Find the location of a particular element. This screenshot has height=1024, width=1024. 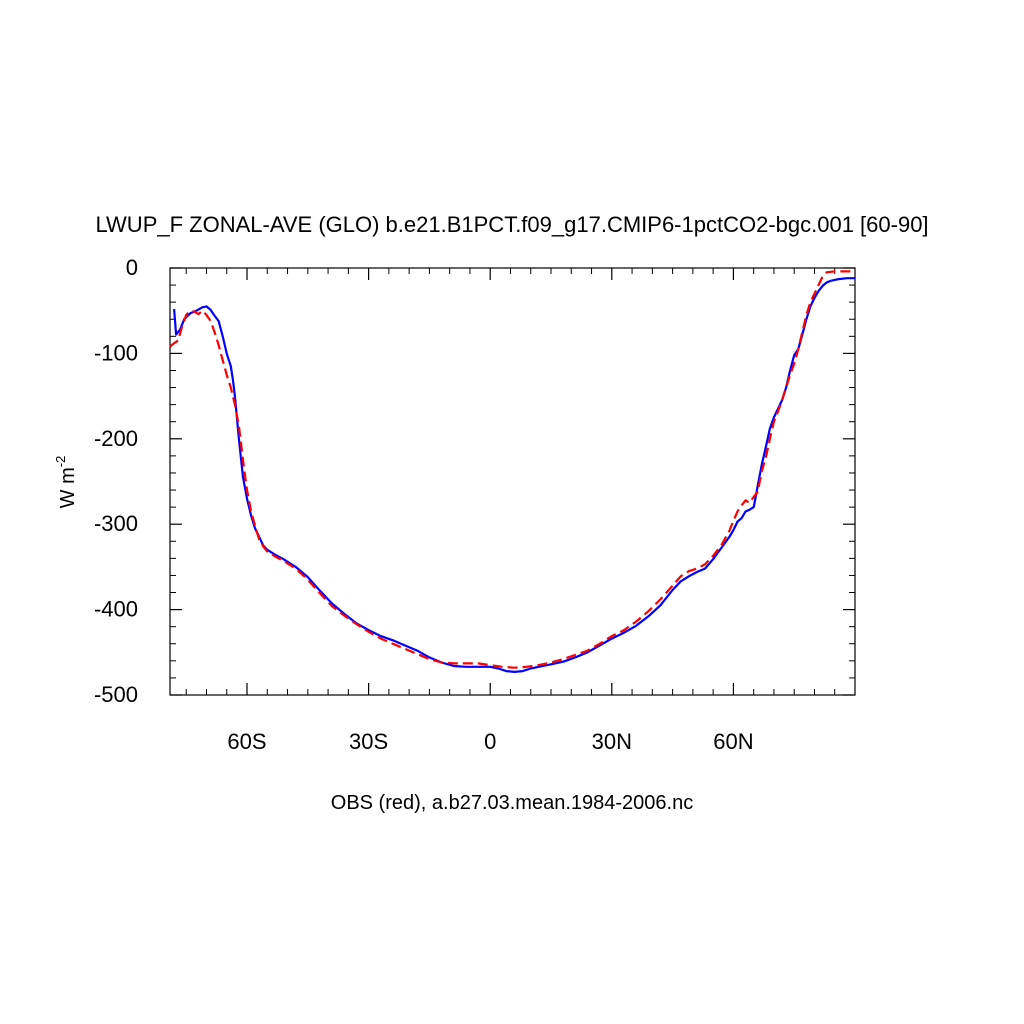

x-axis-label: OBS (red), a.b27.03.mean.1984-2006.nc is located at coordinates (512, 803).